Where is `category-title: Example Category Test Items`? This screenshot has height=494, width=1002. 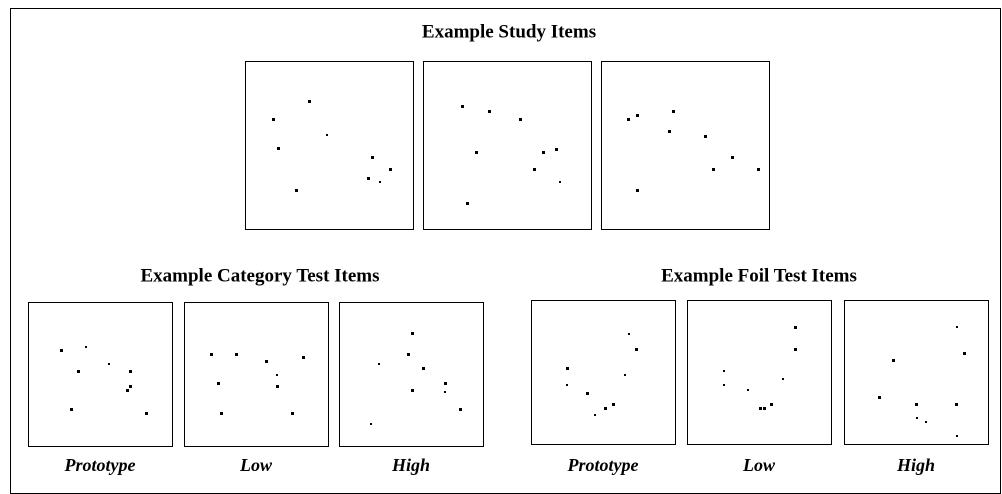 category-title: Example Category Test Items is located at coordinates (259, 275).